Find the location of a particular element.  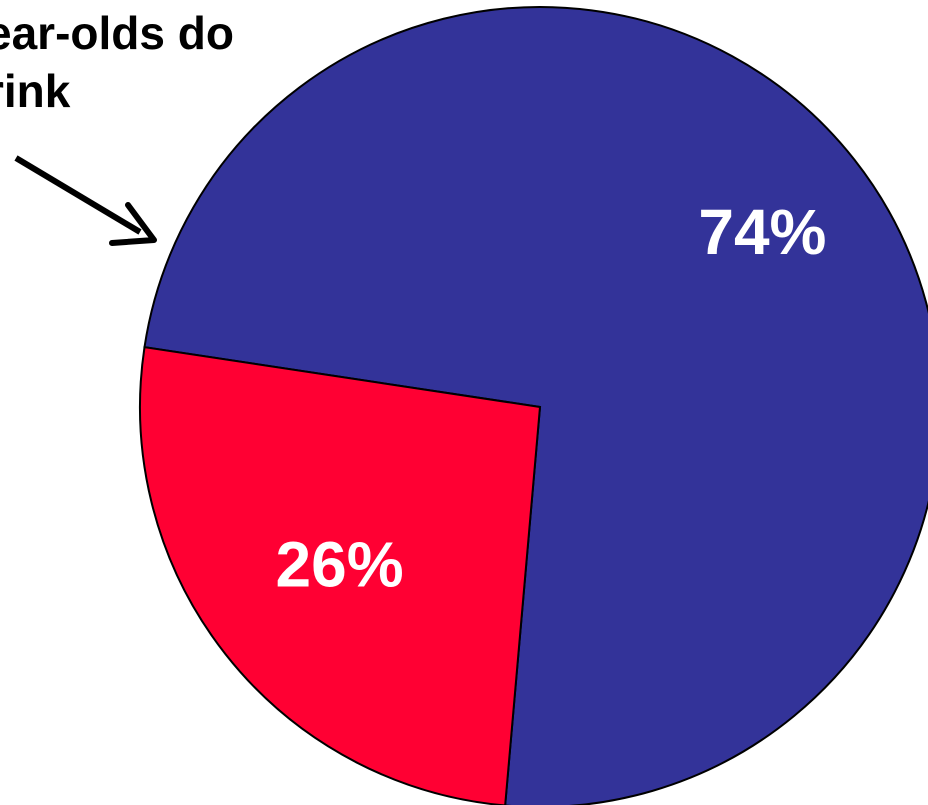

slice-label-26: 26% is located at coordinates (340, 565).